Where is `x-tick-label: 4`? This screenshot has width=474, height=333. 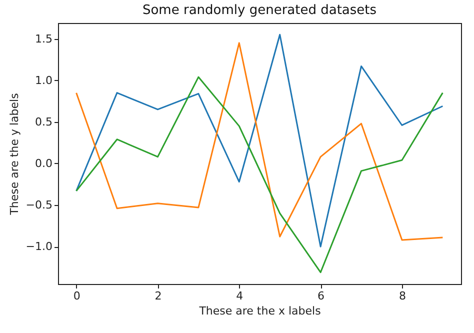
x-tick-label: 4 is located at coordinates (240, 296).